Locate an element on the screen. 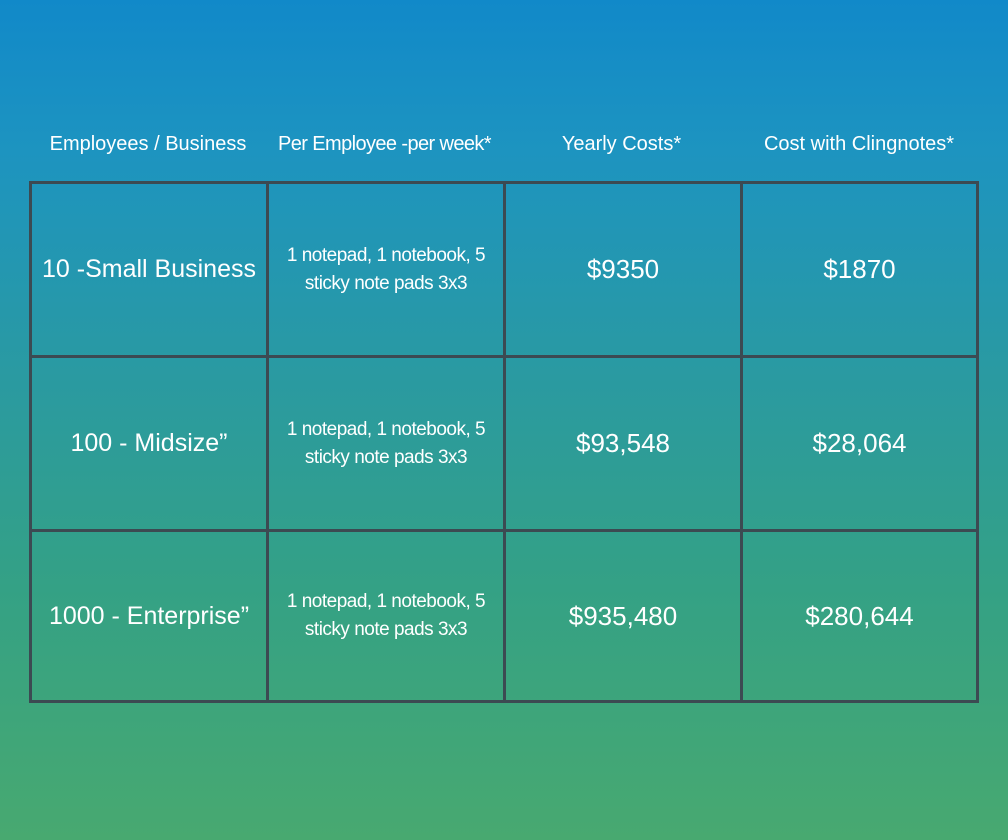 This screenshot has height=840, width=1008. table-cell-business: 1000 - Enterprise” is located at coordinates (149, 615).